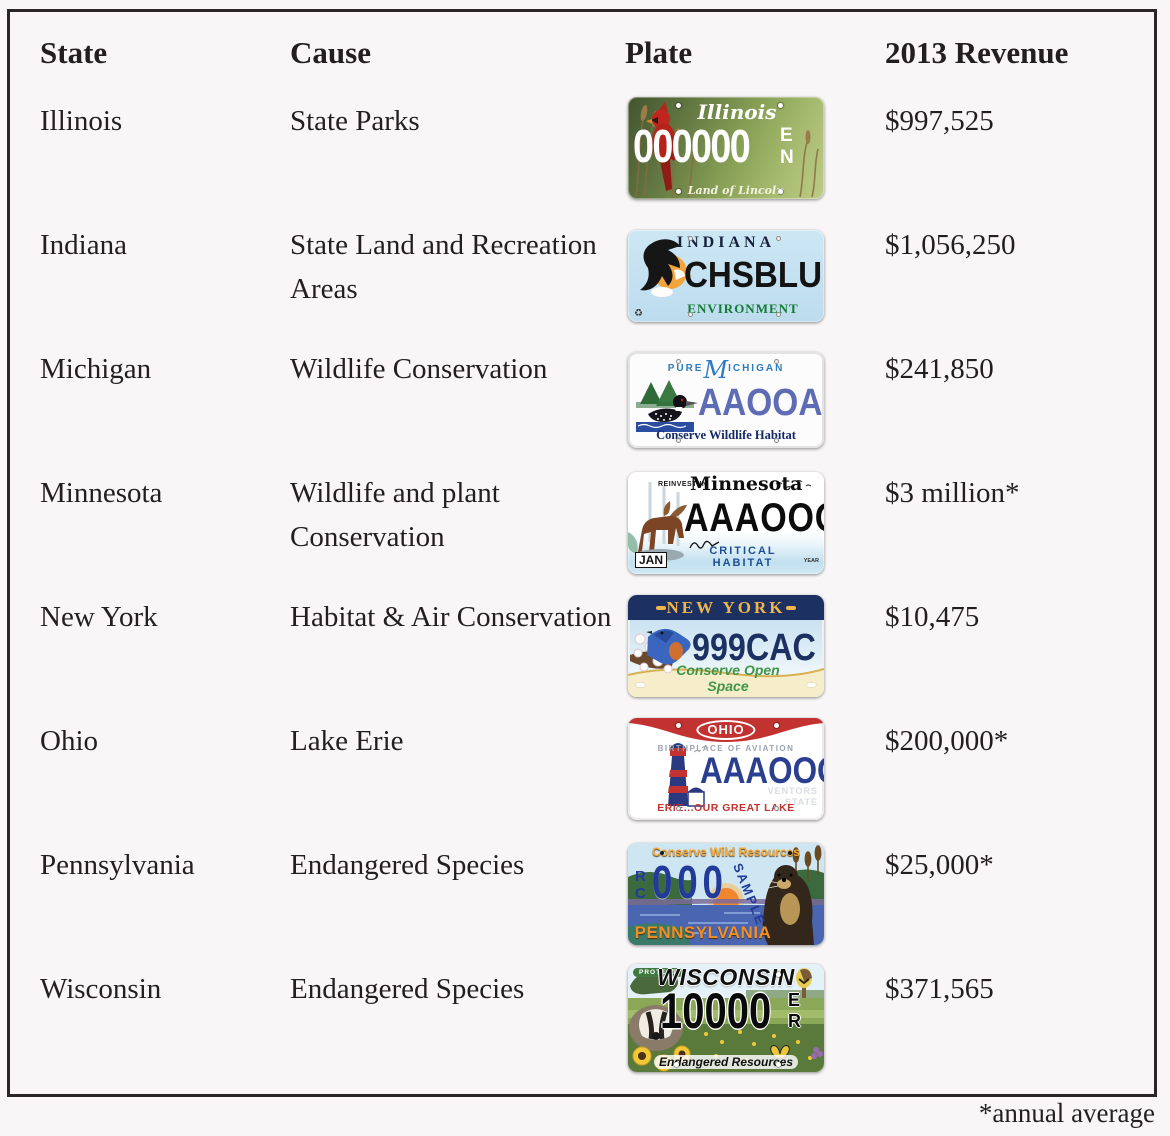  What do you see at coordinates (746, 484) in the screenshot?
I see `plate-state-name: Minnesota` at bounding box center [746, 484].